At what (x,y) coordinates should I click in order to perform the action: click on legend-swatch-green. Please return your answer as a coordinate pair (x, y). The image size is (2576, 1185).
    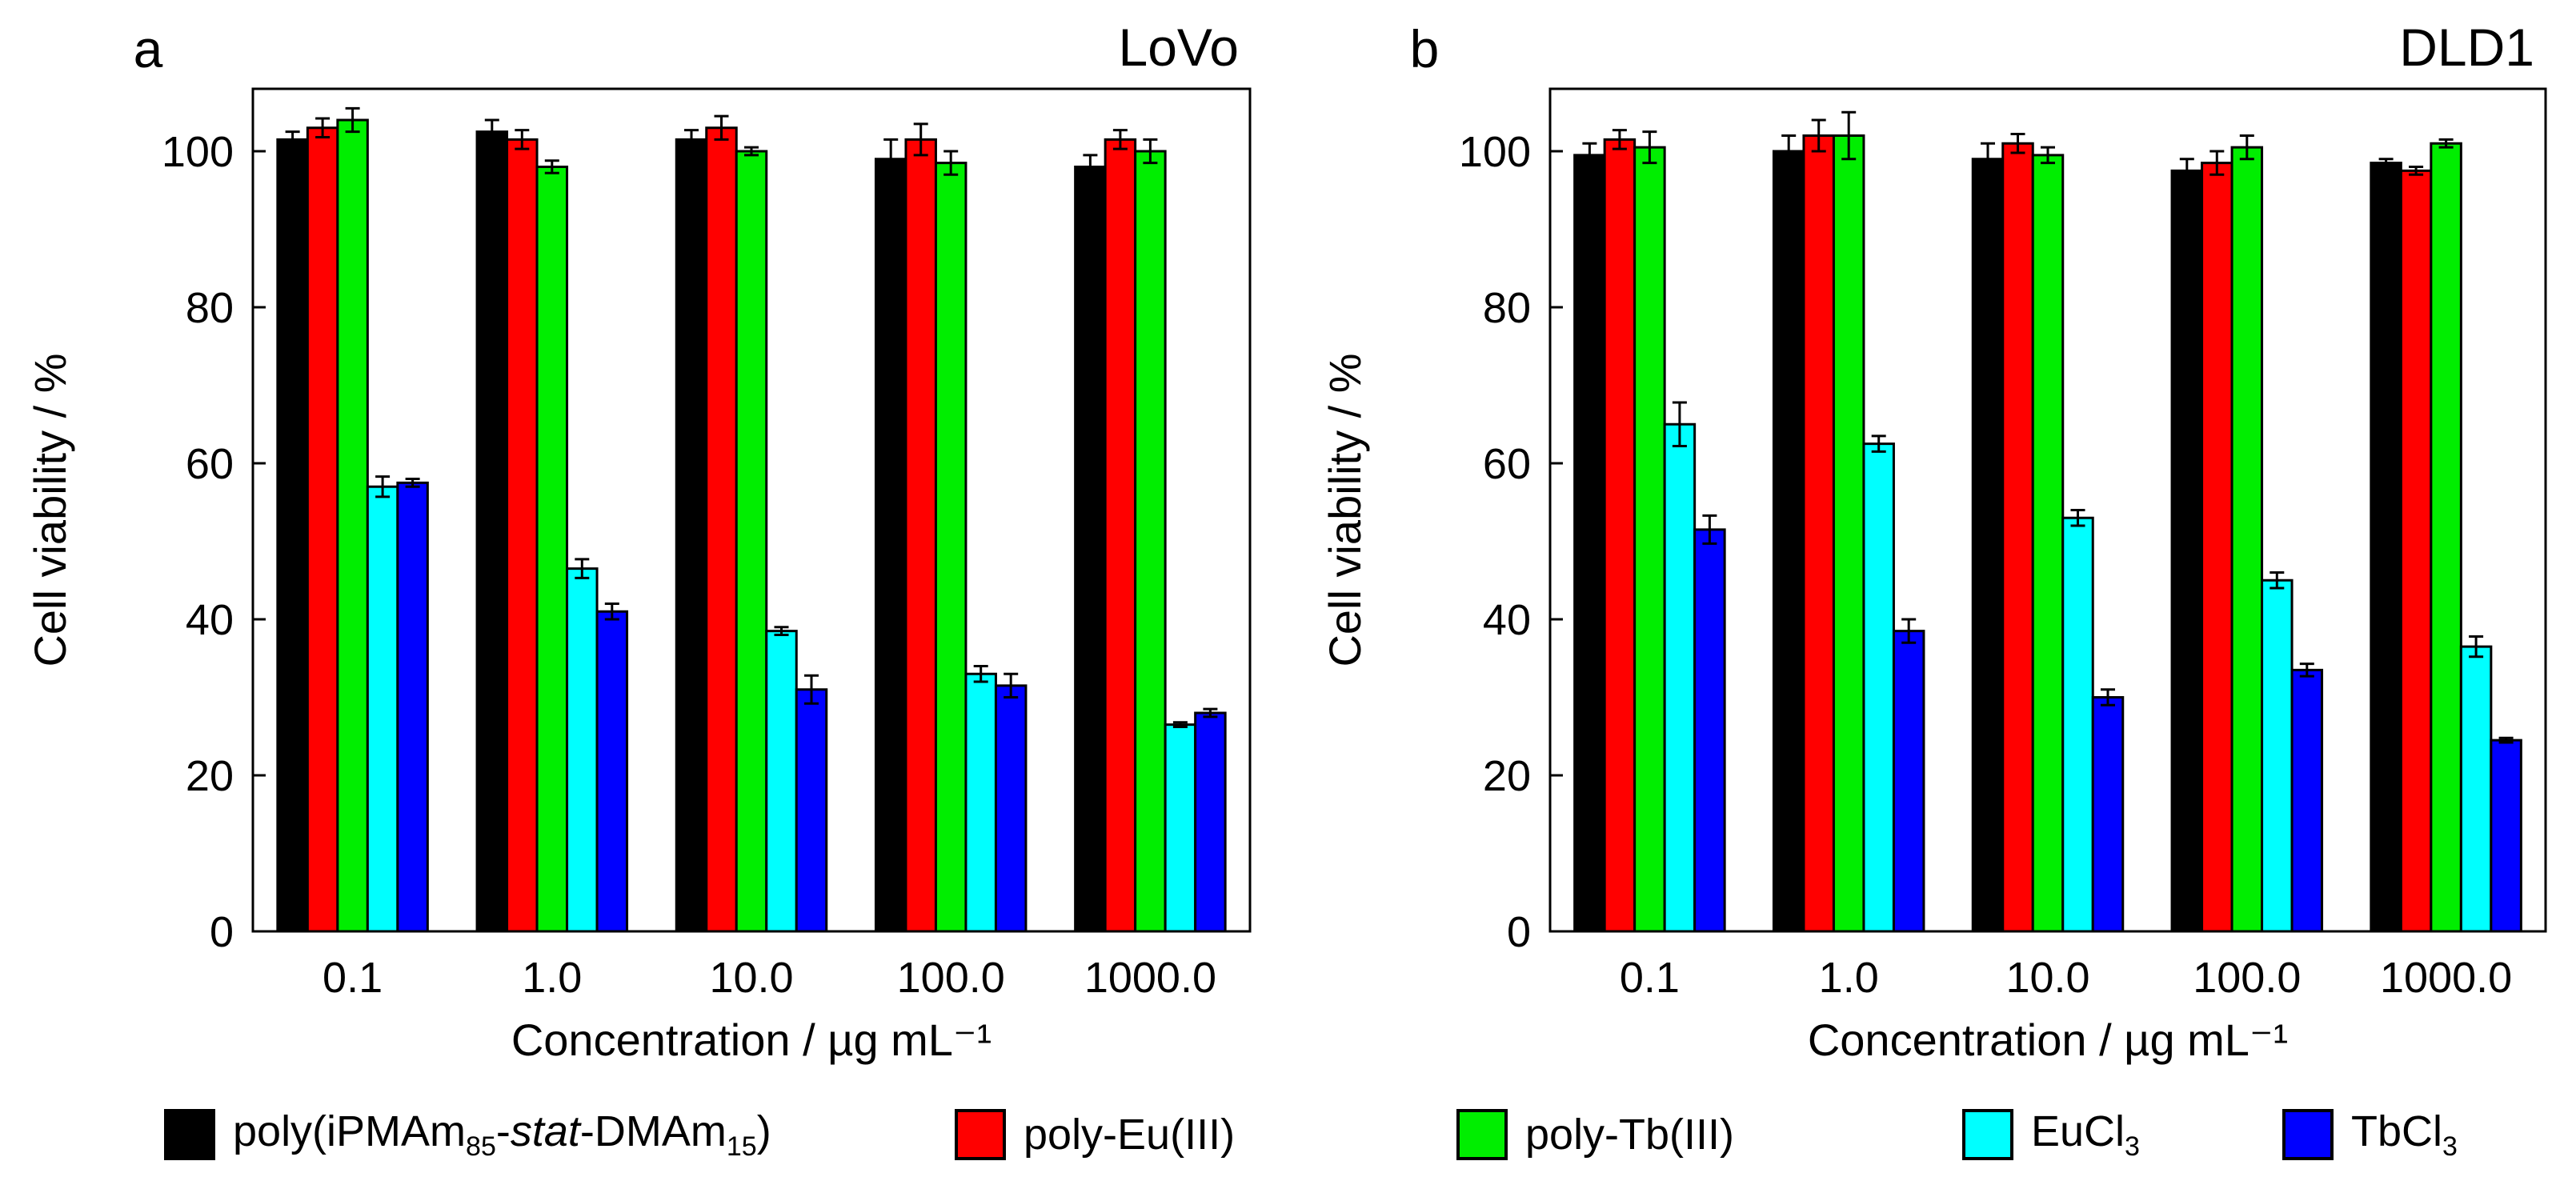
    Looking at the image, I should click on (1482, 1134).